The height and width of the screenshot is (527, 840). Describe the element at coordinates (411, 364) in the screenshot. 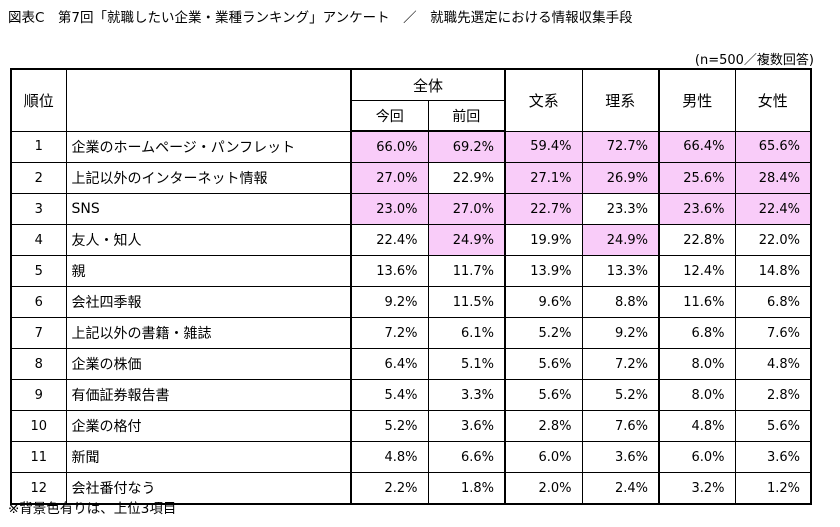

I see `table-row: 8 企業の株価 6.4% 5.1% 5.6% 7.2% 8.0% 4.8%` at that location.